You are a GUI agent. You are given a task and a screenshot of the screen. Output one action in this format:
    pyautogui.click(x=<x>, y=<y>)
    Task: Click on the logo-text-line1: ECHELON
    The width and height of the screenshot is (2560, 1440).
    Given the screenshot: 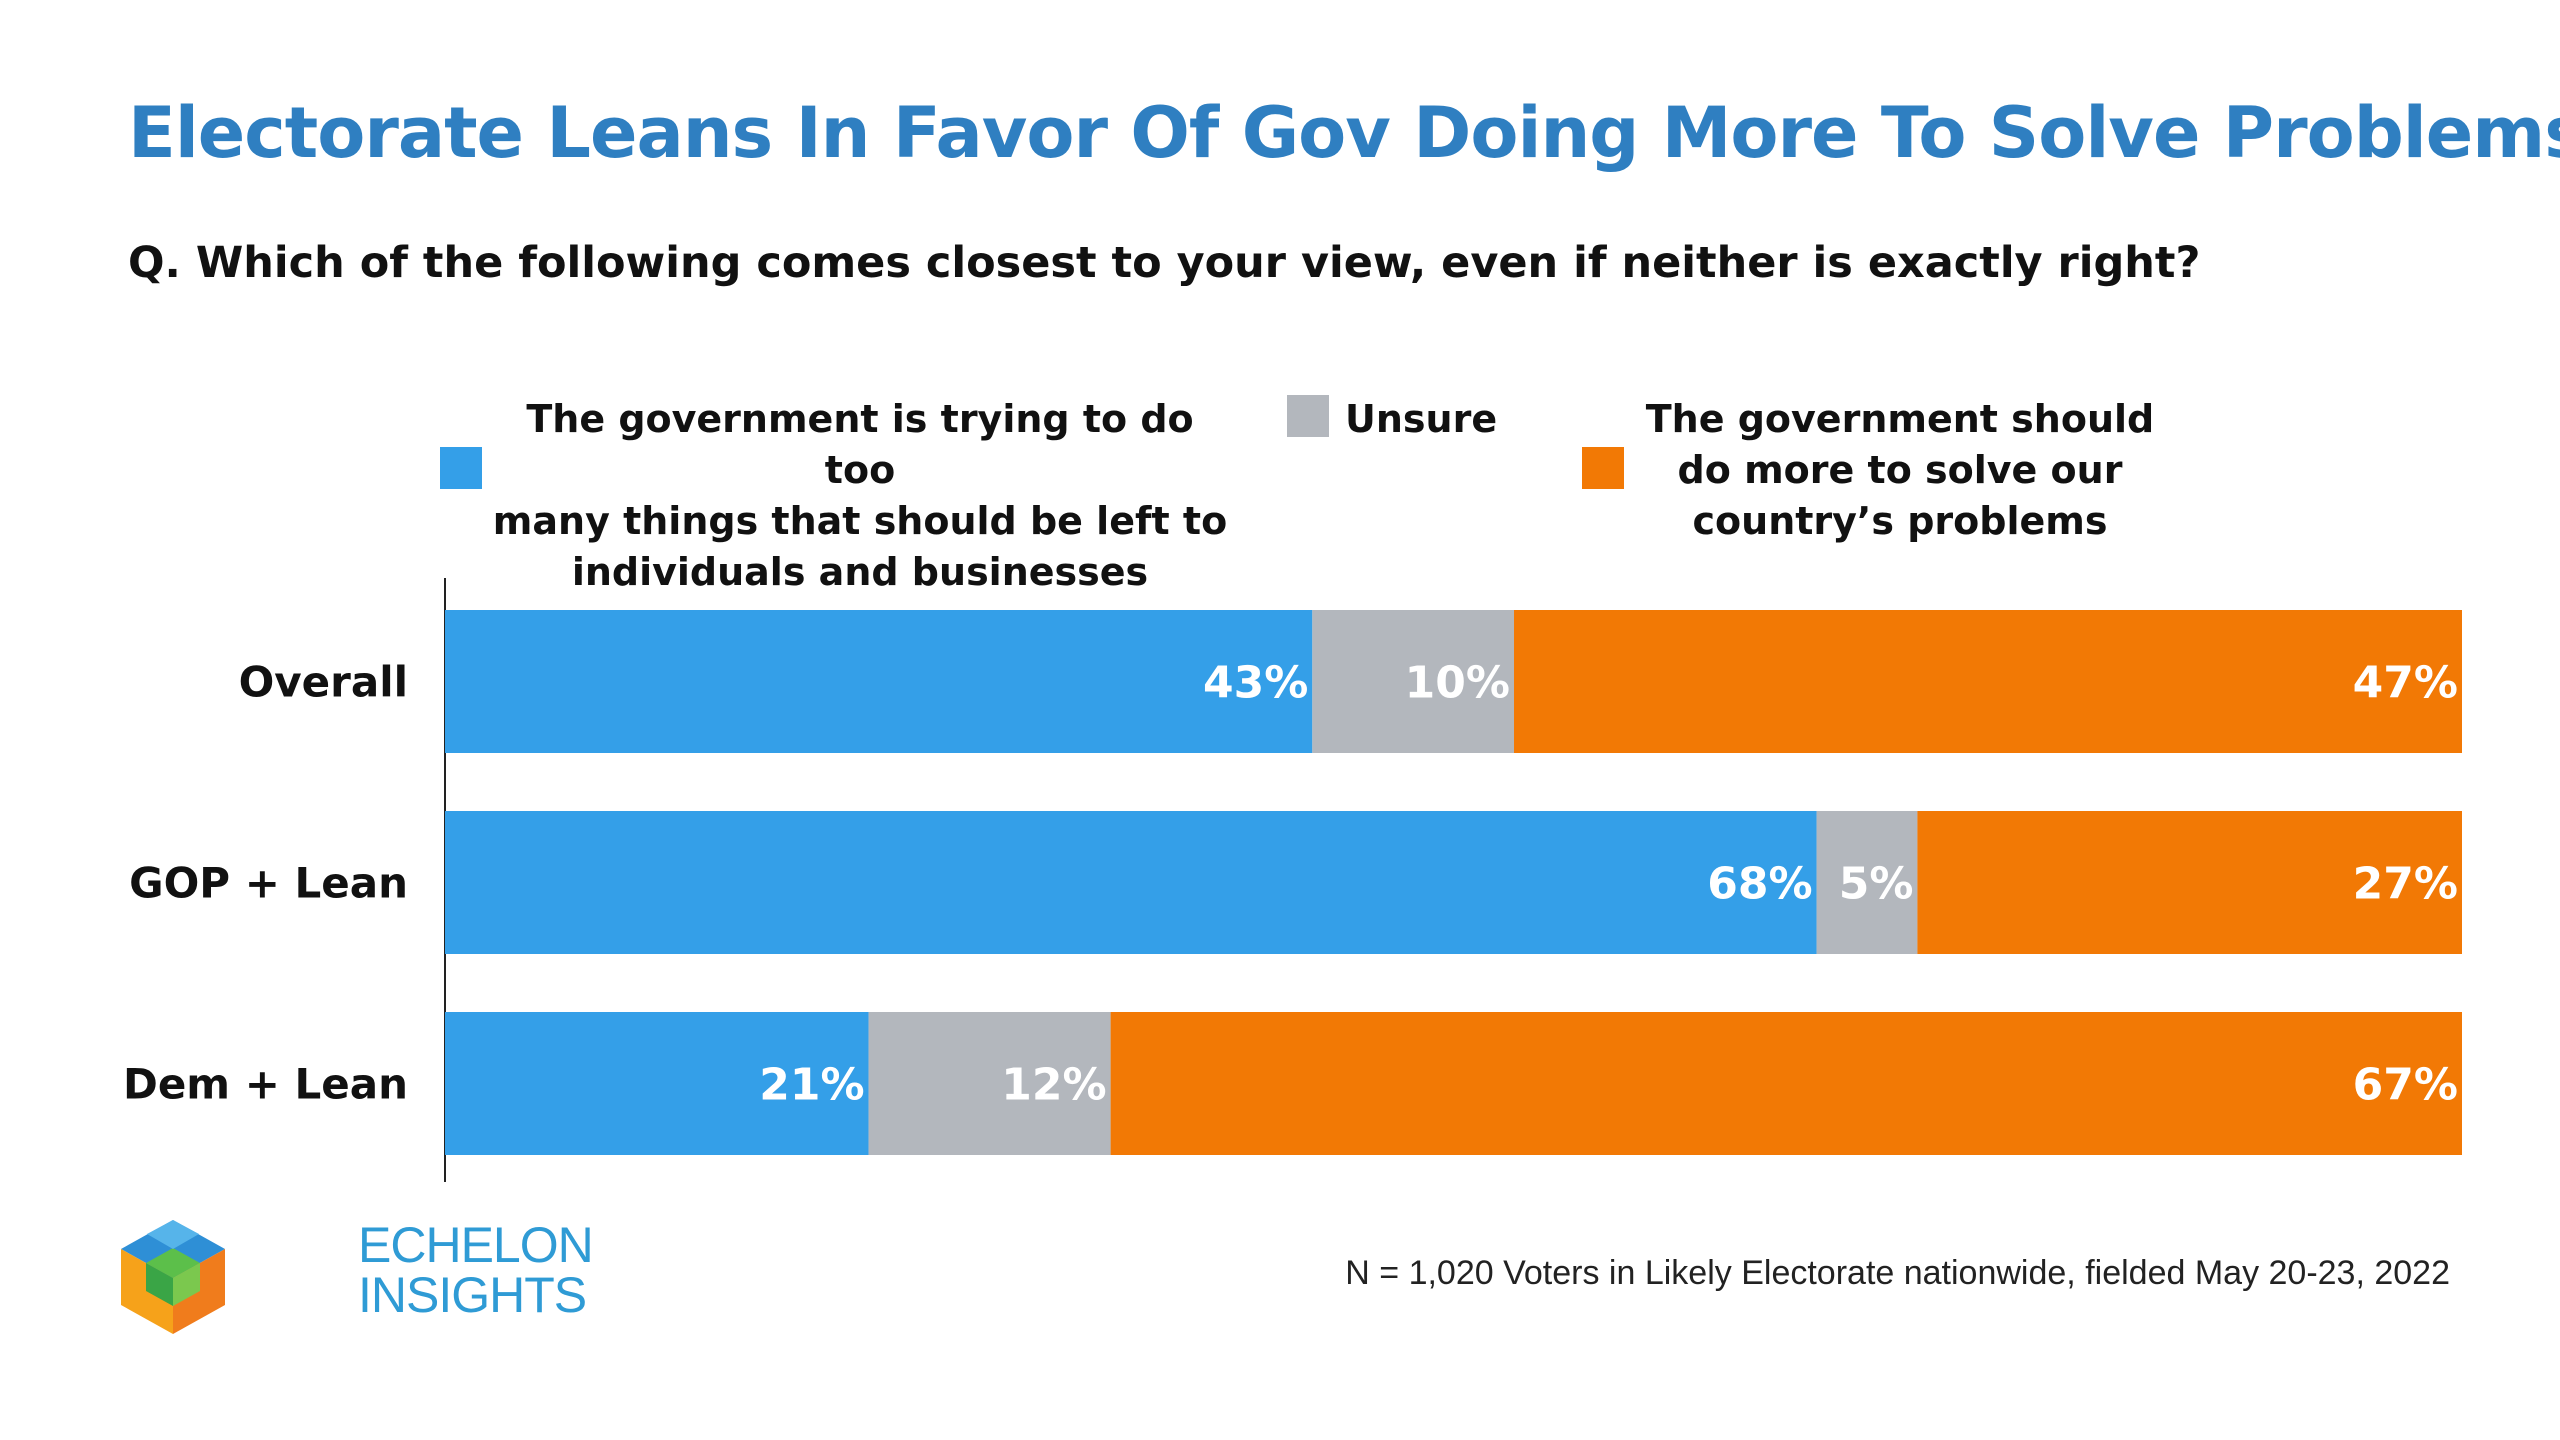 What is the action you would take?
    pyautogui.click(x=476, y=1245)
    